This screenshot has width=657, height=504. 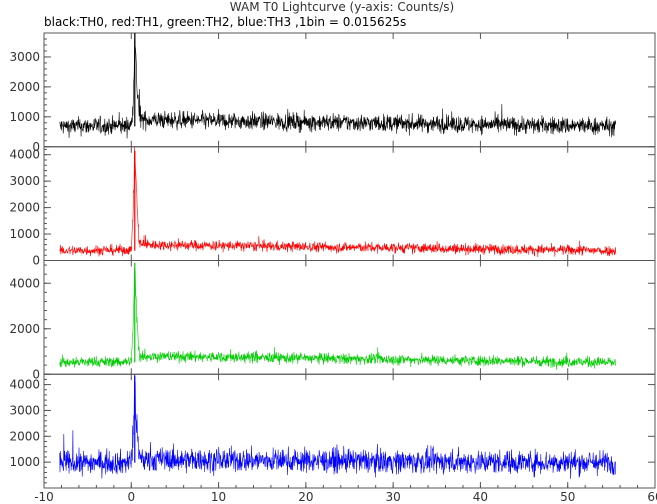 What do you see at coordinates (480, 497) in the screenshot?
I see `x-tick-label: 40` at bounding box center [480, 497].